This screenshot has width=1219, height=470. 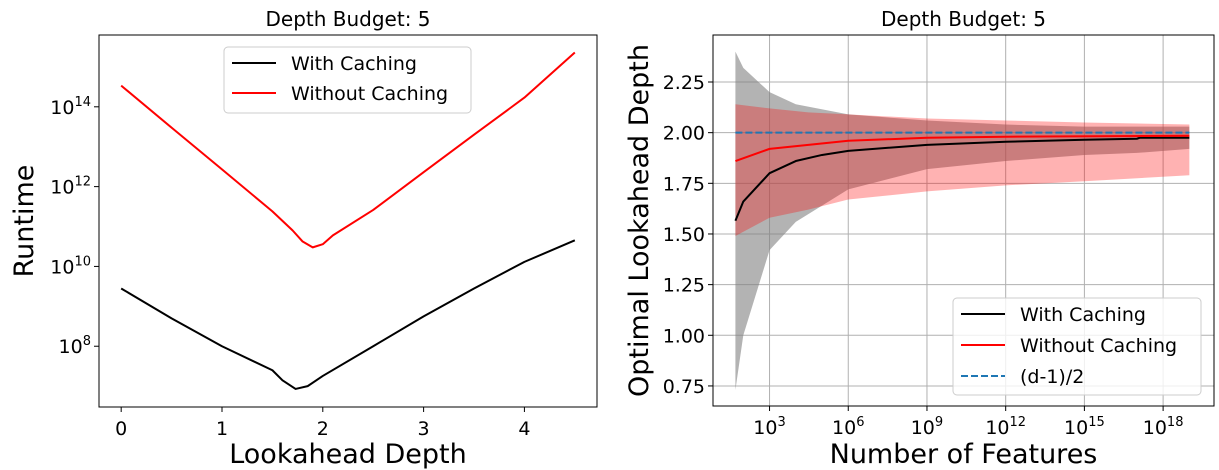 I want to click on y-tick-label: 1010, so click(x=70, y=266).